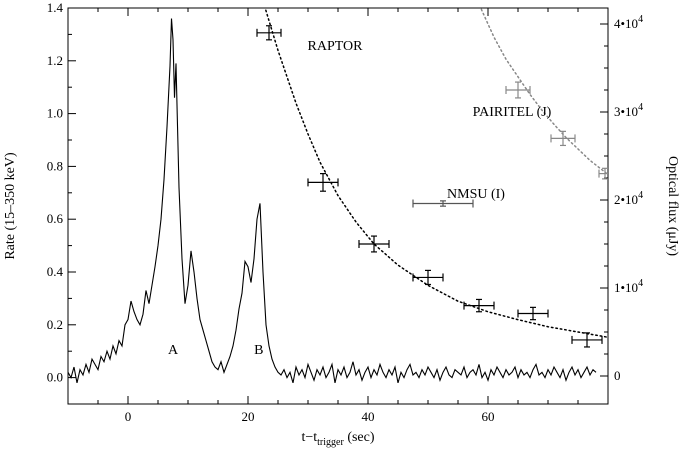 Image resolution: width=683 pixels, height=449 pixels. Describe the element at coordinates (55, 60) in the screenshot. I see `y-left-tick-label: 1.2` at that location.